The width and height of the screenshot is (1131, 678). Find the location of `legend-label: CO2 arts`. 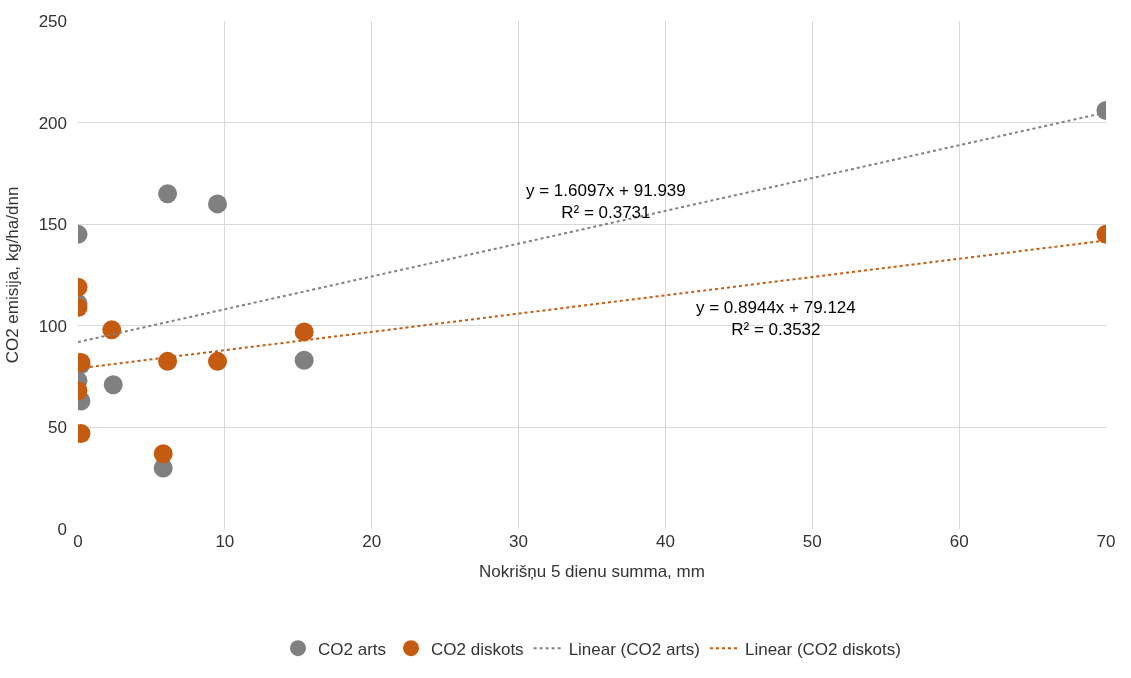

legend-label: CO2 arts is located at coordinates (352, 649).